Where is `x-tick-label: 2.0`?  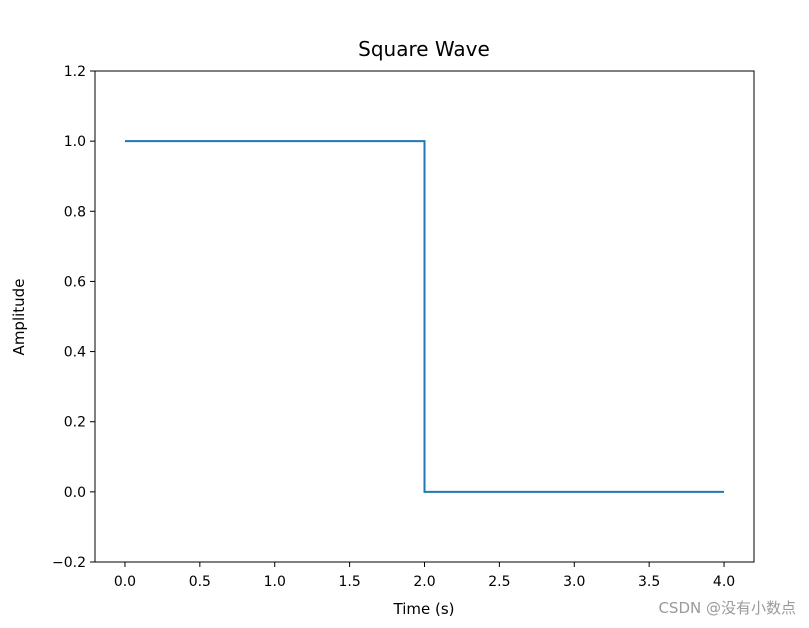
x-tick-label: 2.0 is located at coordinates (424, 582).